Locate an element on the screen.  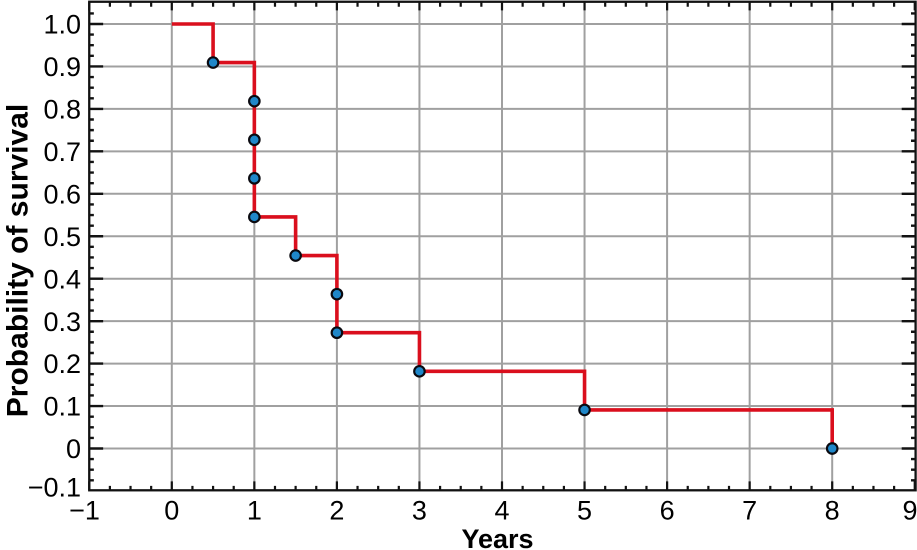
svg-text: −0.1 is located at coordinates (54, 488).